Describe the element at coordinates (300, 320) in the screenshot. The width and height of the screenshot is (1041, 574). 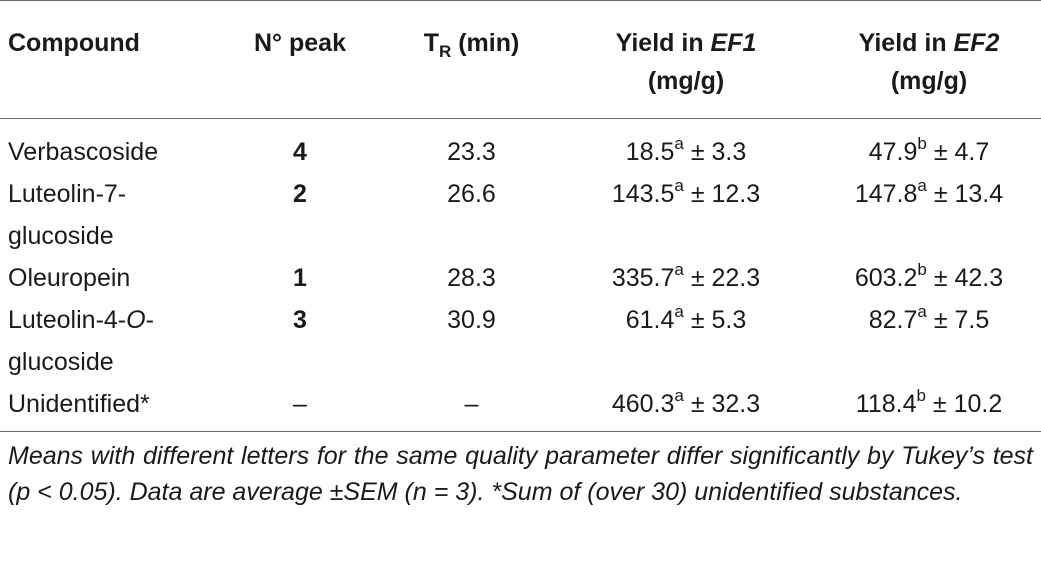
I see `cell-peak: 3` at that location.